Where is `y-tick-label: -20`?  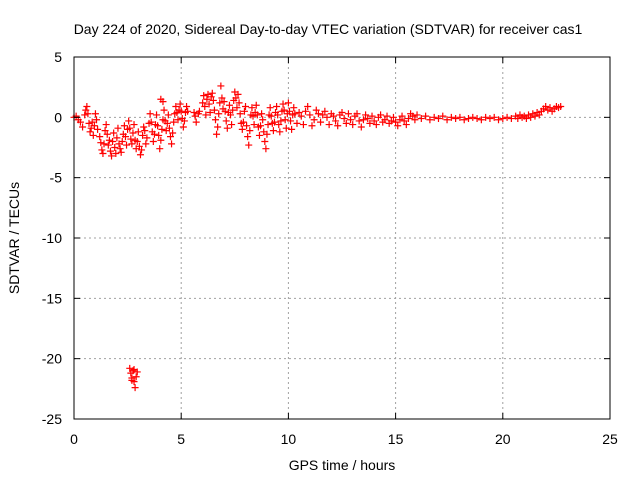
y-tick-label: -20 is located at coordinates (52, 359).